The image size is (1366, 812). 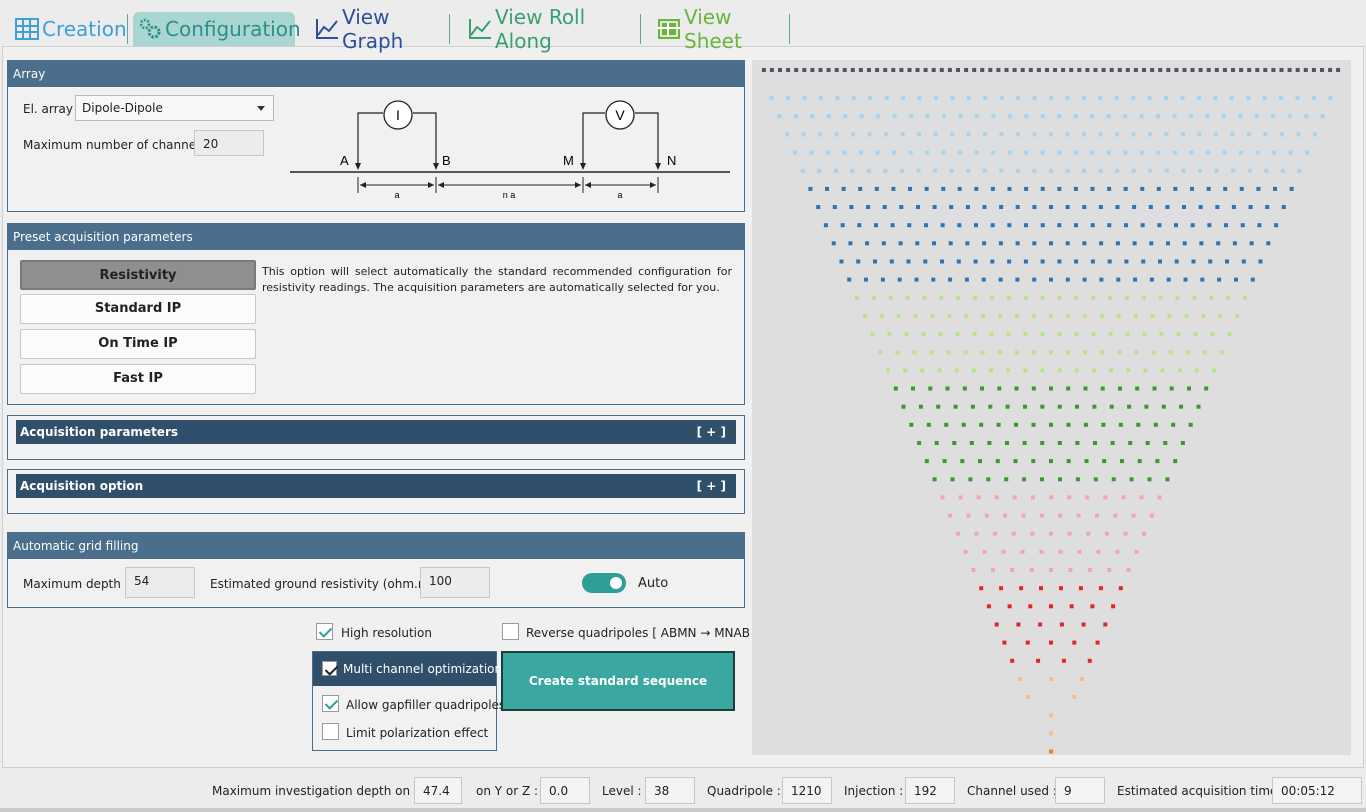 I want to click on preset-on-time-ip-button: On Time IP, so click(x=138, y=344).